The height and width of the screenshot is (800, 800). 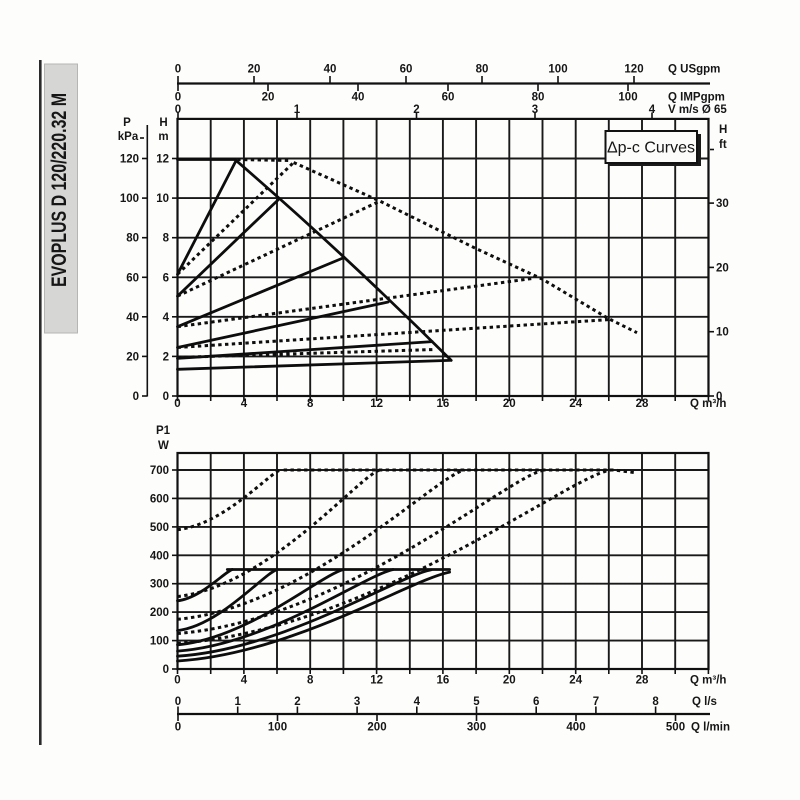 I want to click on svg-text: Q l/min, so click(x=710, y=728).